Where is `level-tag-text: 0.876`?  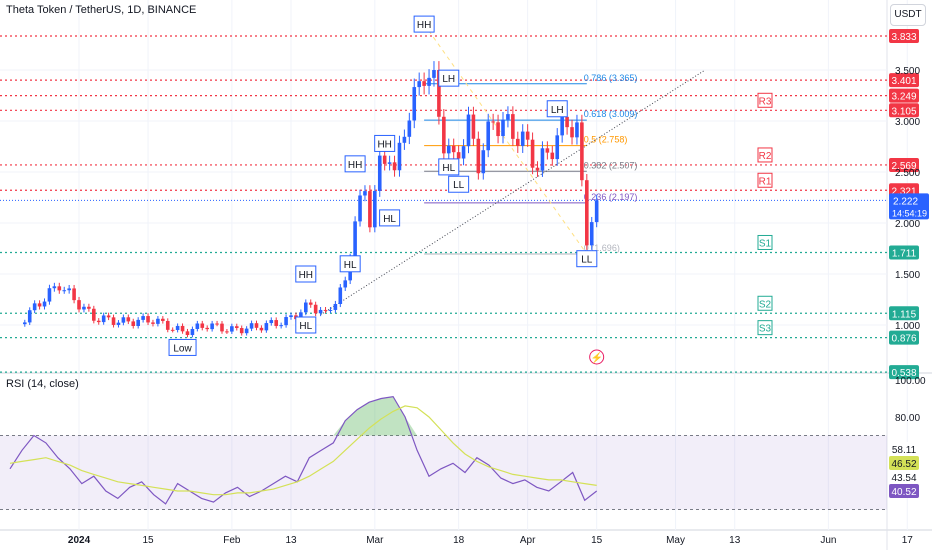 level-tag-text: 0.876 is located at coordinates (903, 339).